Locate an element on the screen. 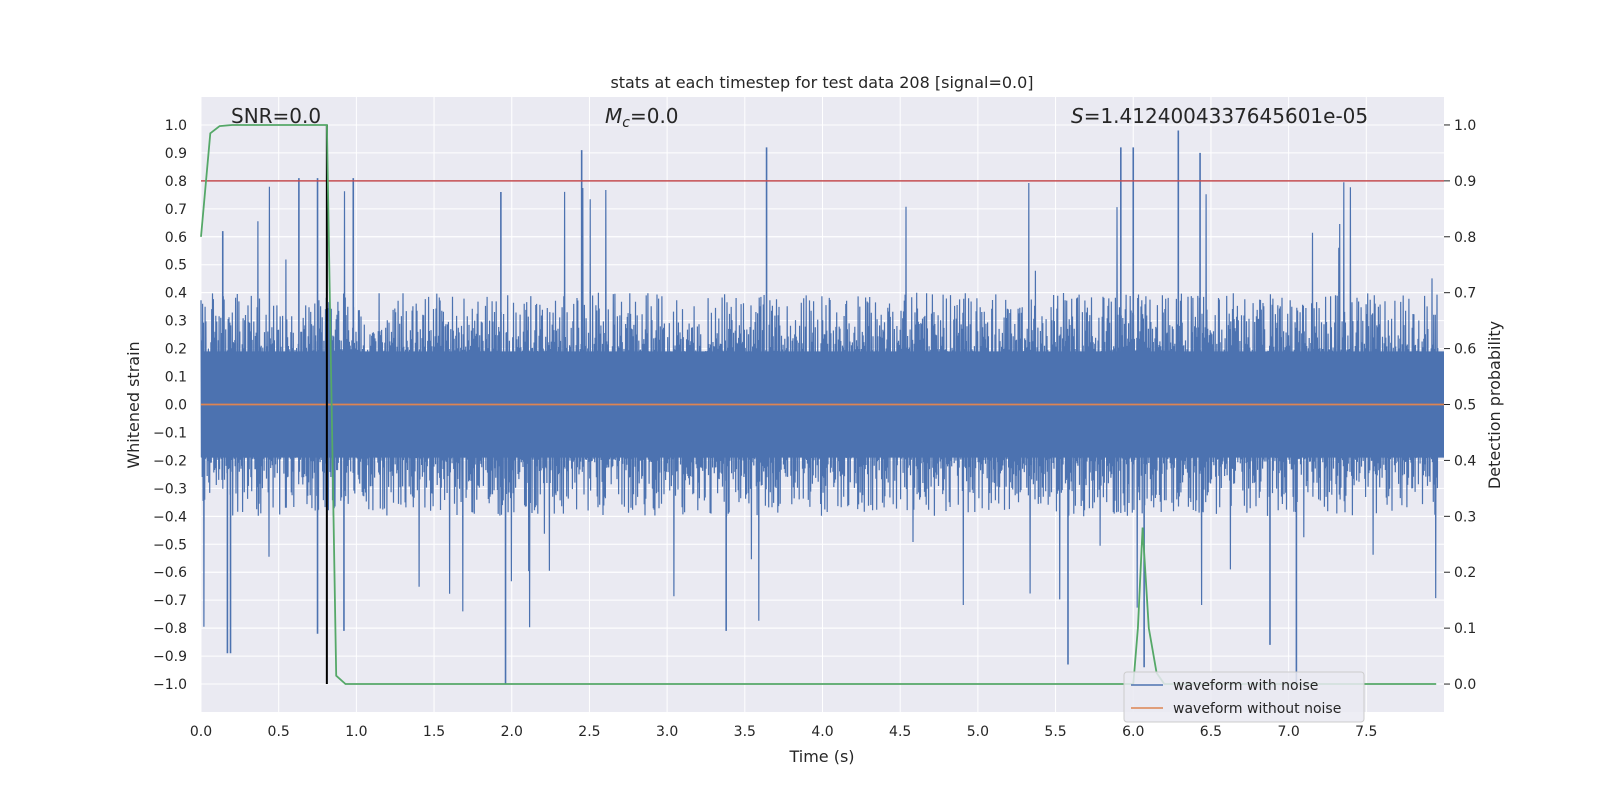 Image resolution: width=1600 pixels, height=800 pixels. y-tick-label-right: 1.0 is located at coordinates (1465, 126).